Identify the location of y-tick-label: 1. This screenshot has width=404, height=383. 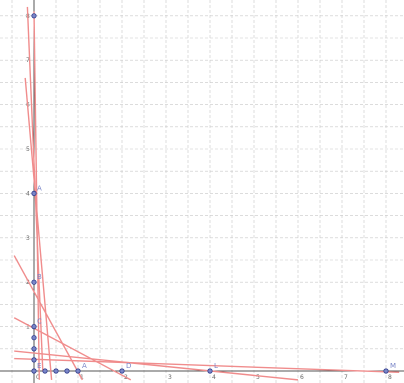
(28, 327).